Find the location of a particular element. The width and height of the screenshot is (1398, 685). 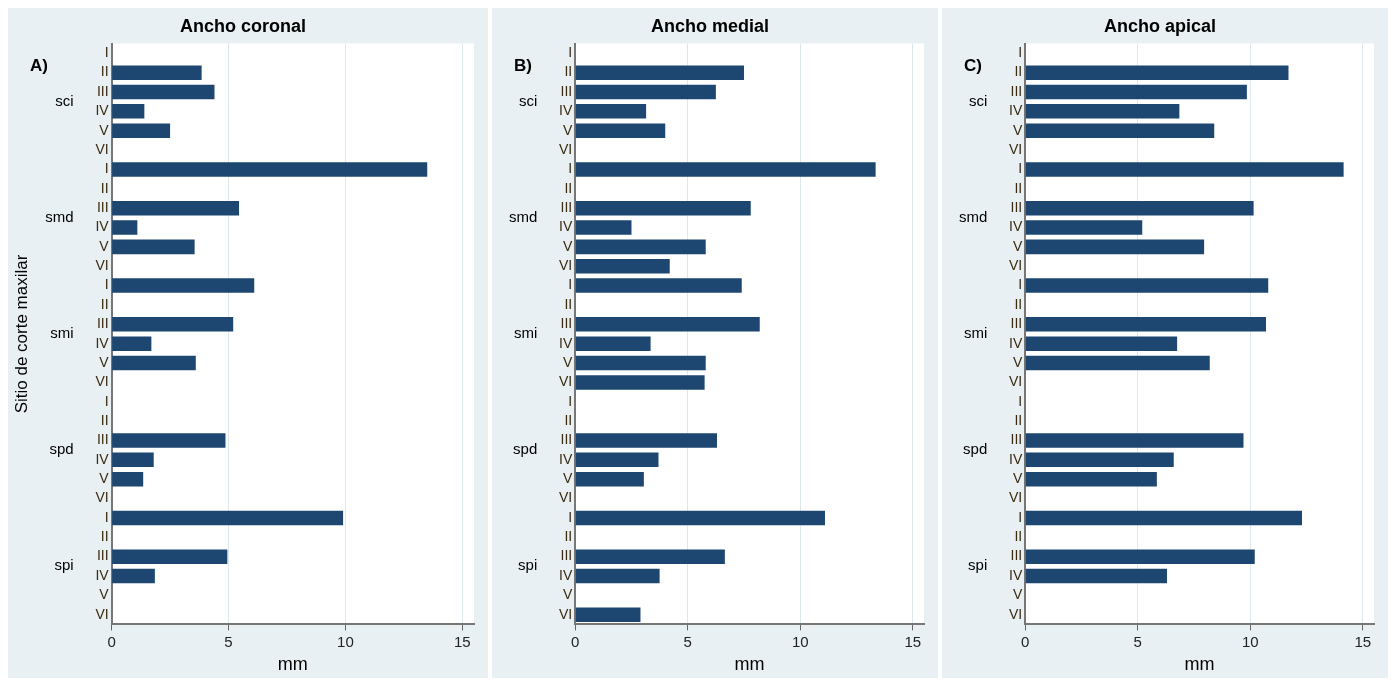

chart-title: Ancho medial is located at coordinates (710, 25).